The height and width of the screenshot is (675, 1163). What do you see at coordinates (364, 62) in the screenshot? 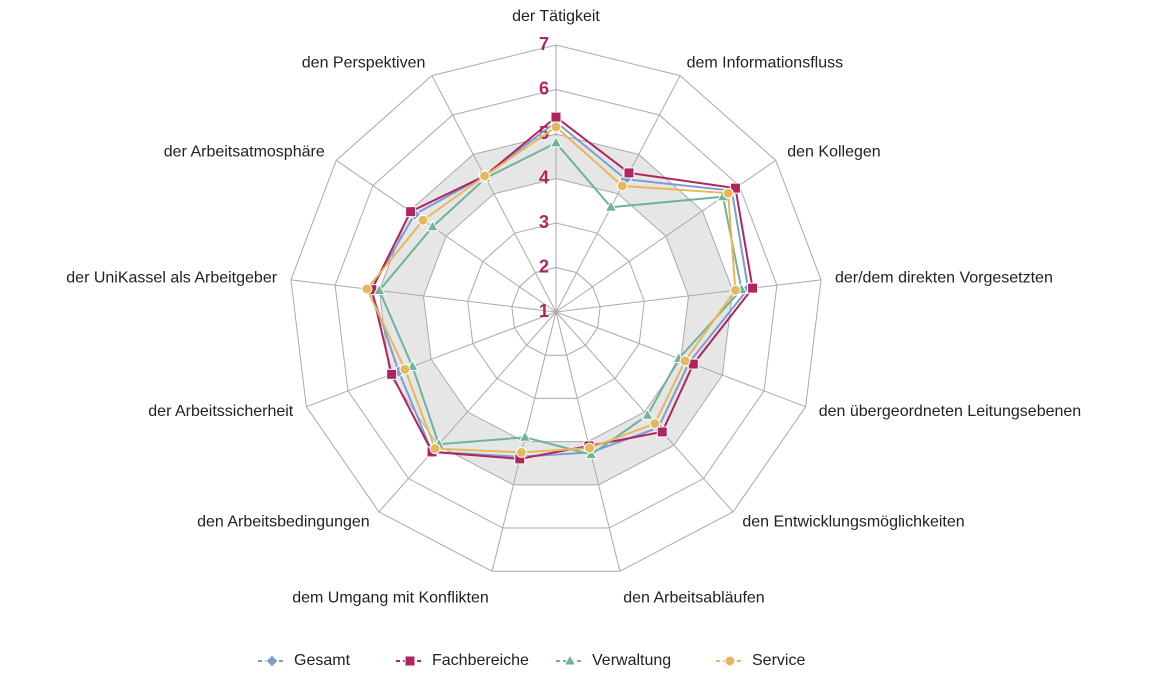
I see `category-label: den Perspektiven` at bounding box center [364, 62].